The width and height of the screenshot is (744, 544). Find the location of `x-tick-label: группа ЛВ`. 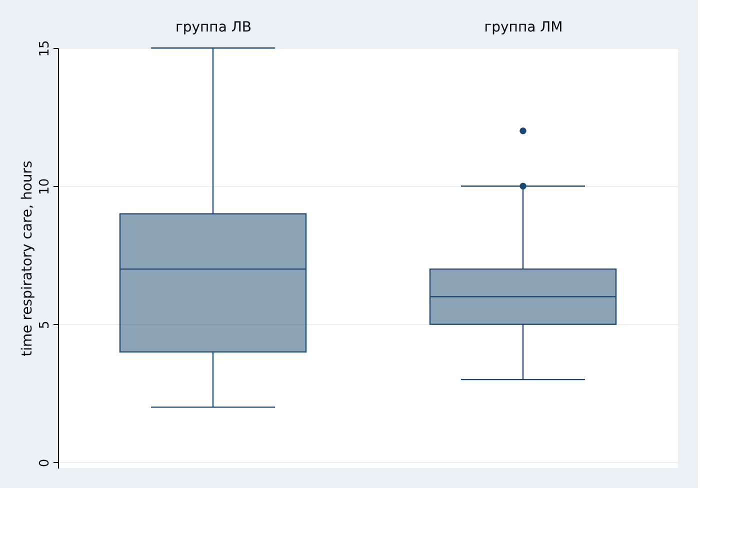

x-tick-label: группа ЛВ is located at coordinates (214, 28).